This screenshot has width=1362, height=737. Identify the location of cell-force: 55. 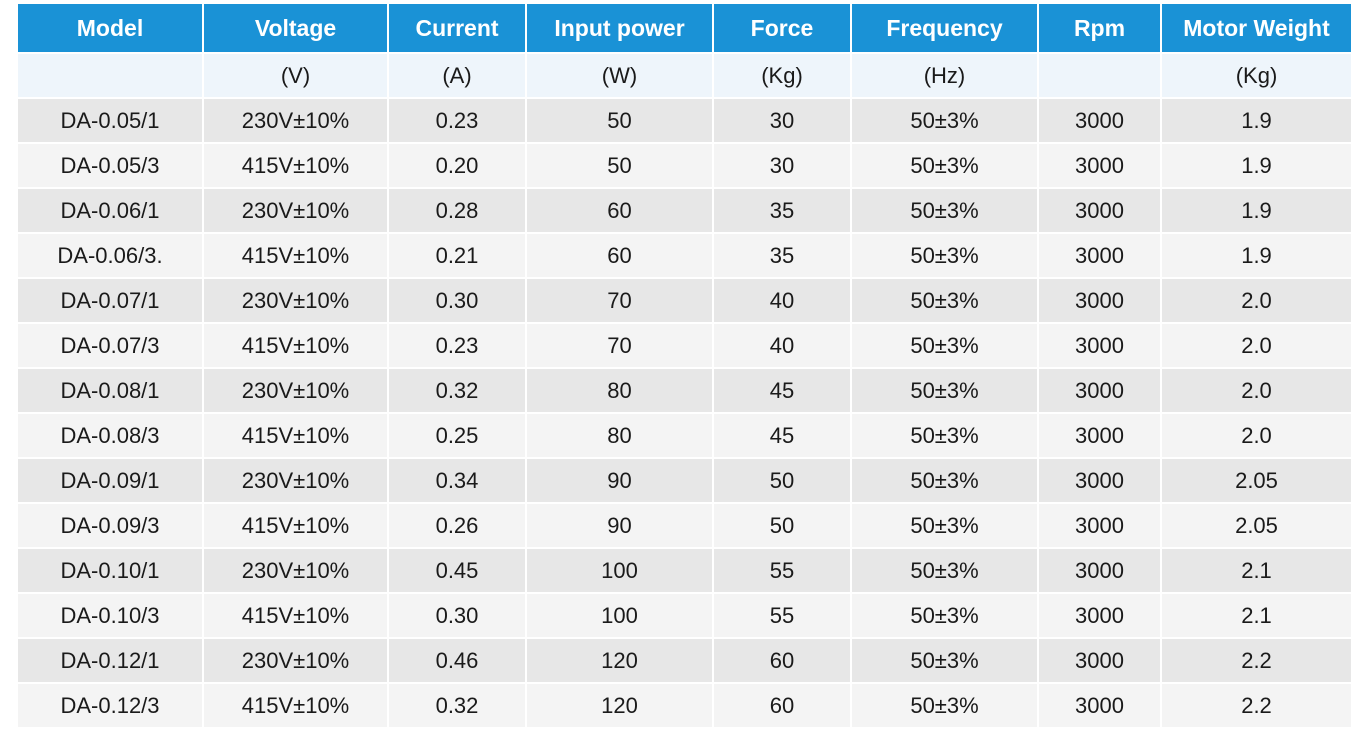
(782, 615).